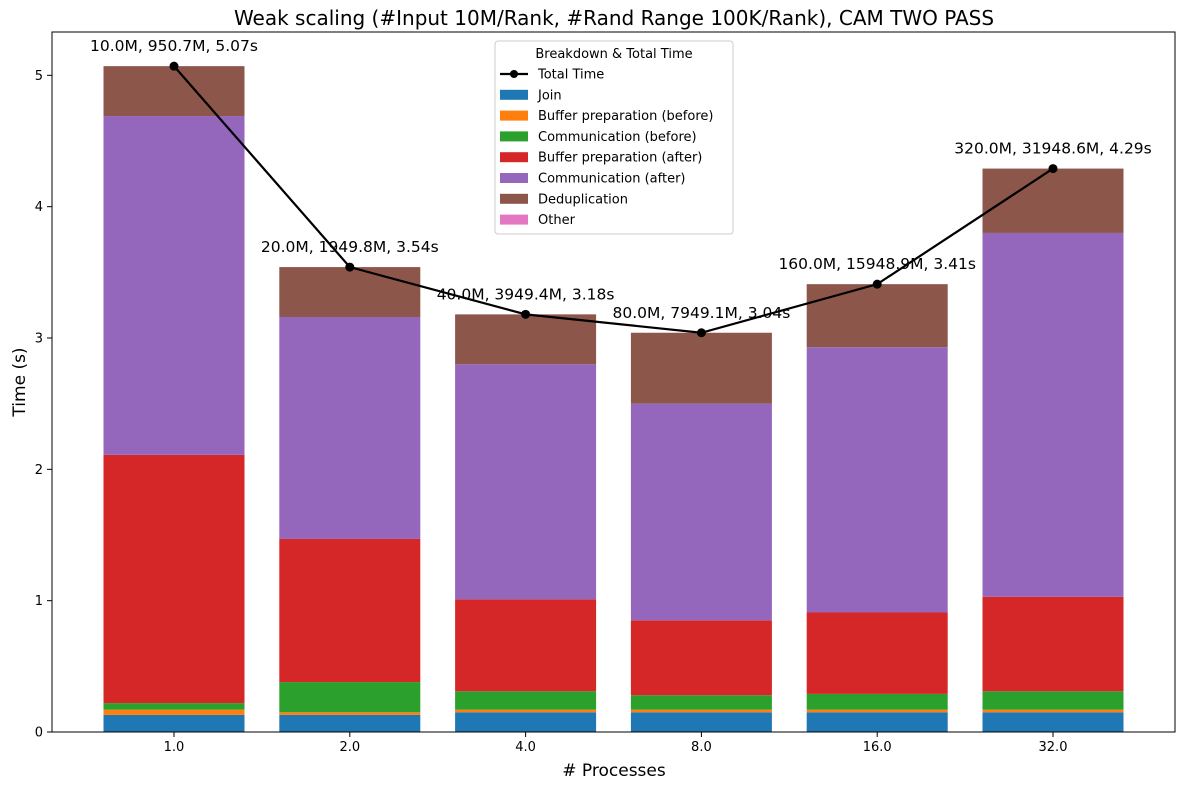 The image size is (1184, 790). What do you see at coordinates (39, 470) in the screenshot?
I see `y-tick-label: 2` at bounding box center [39, 470].